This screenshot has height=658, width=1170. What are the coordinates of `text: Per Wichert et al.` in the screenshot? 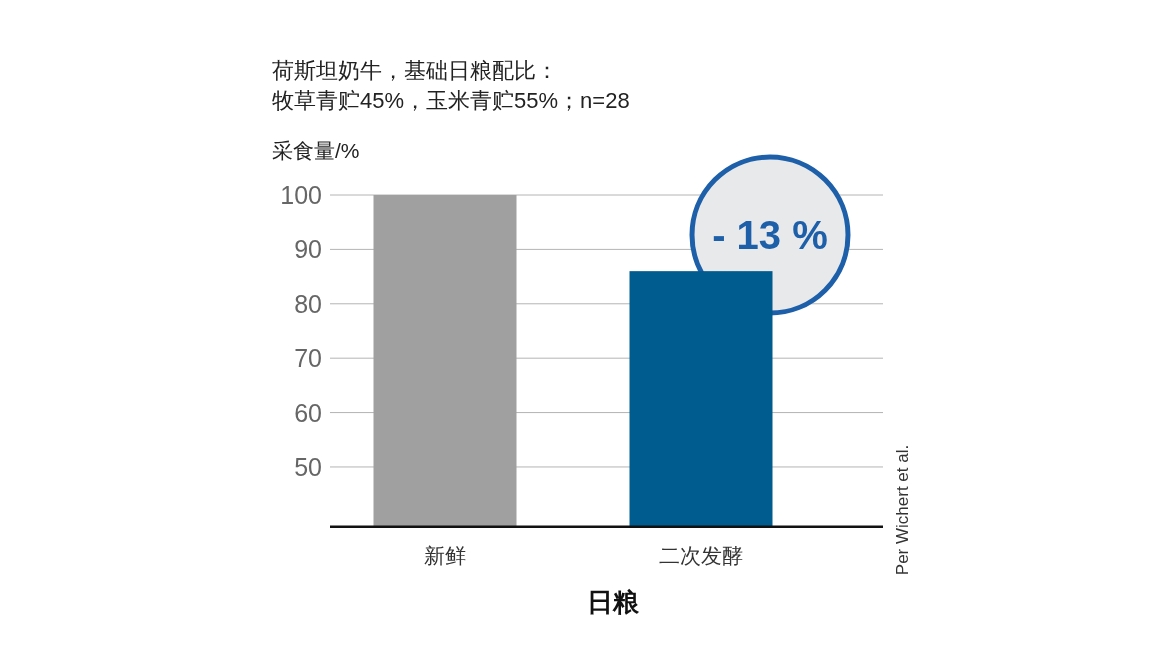 It's located at (902, 510).